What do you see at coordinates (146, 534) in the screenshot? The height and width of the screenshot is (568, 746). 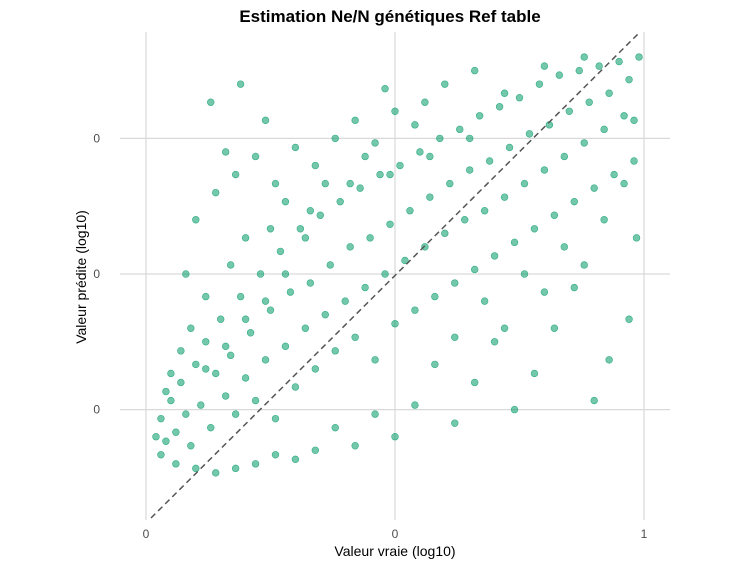 I see `x-tick-label-0: 0` at bounding box center [146, 534].